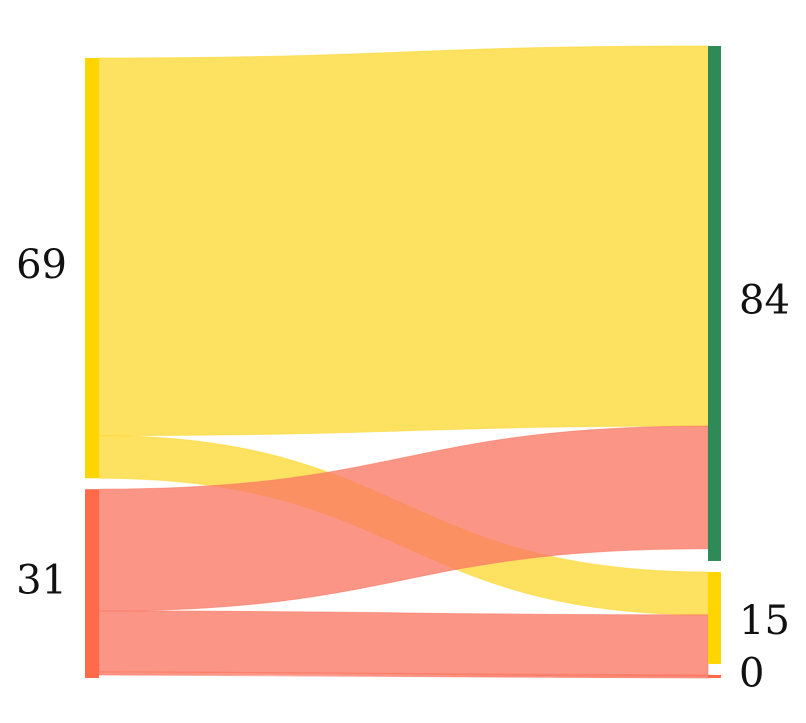 This screenshot has width=806, height=723. I want to click on source-node-label-1: 31, so click(41, 581).